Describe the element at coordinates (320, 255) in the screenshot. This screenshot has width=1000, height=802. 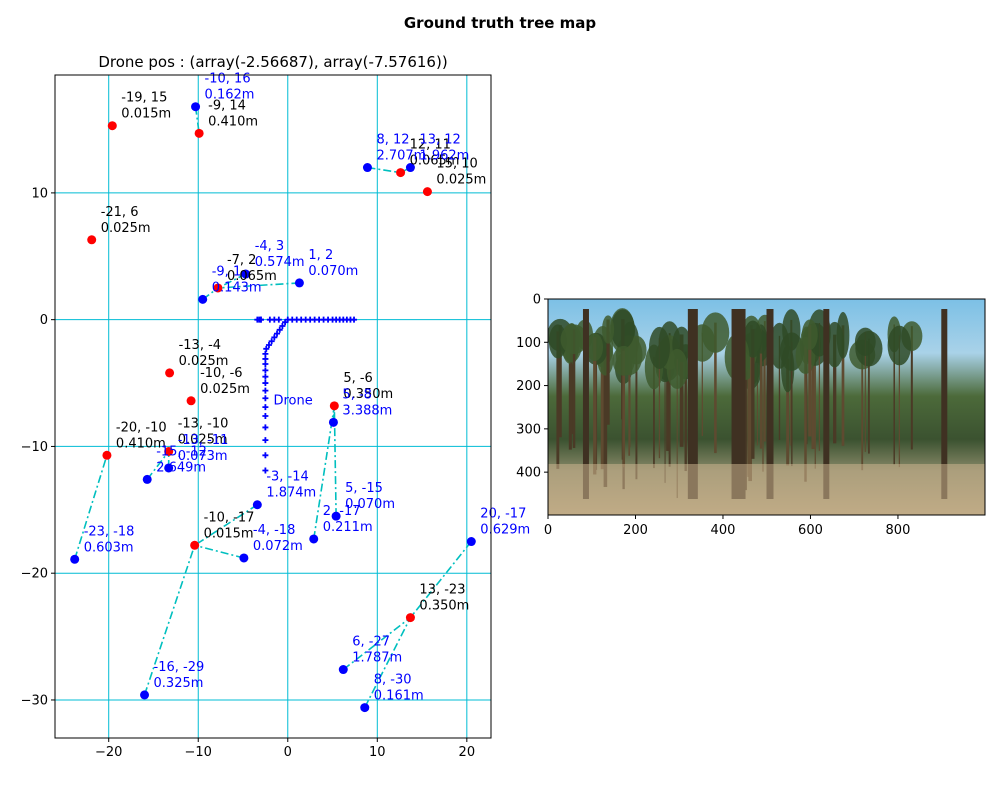
I see `blue-tree-coord-label: 1, 2` at that location.